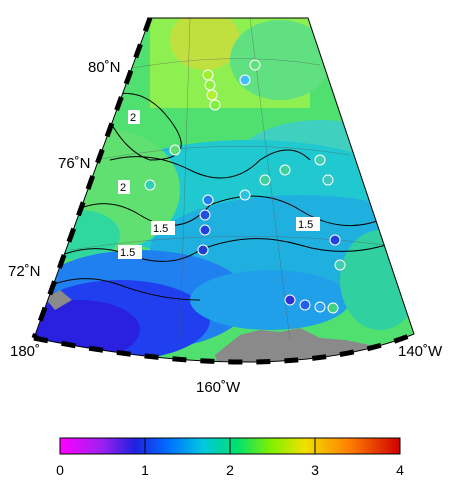 This screenshot has height=487, width=450. Describe the element at coordinates (420, 351) in the screenshot. I see `lon-label: 140˚W` at that location.